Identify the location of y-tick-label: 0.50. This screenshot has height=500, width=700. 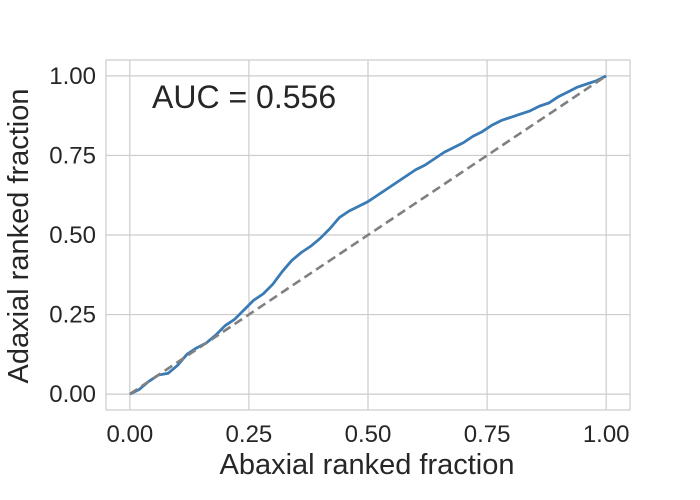
(72, 235).